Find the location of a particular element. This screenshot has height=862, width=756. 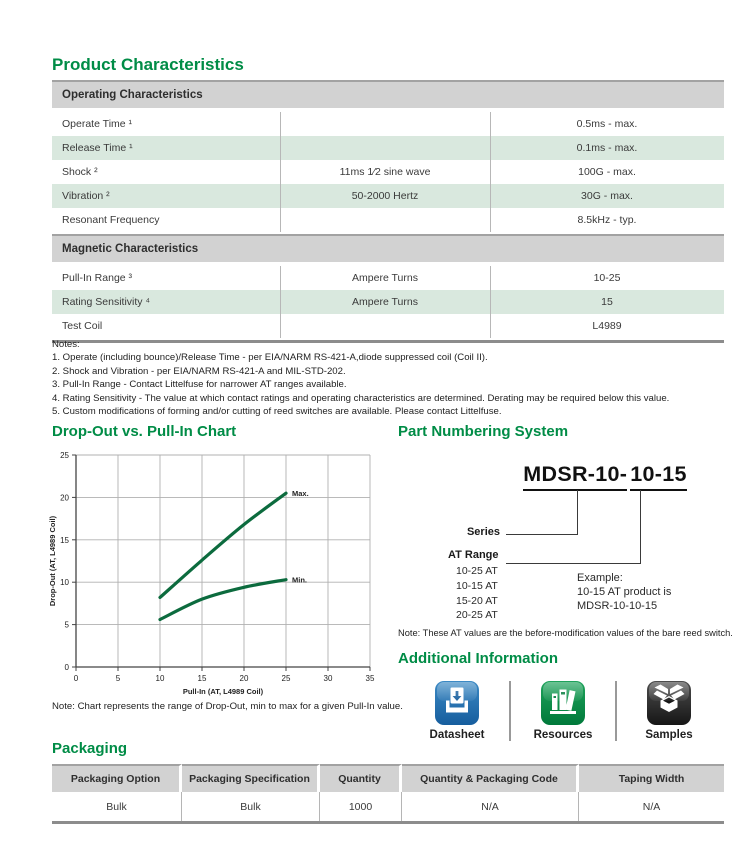

svg-text: 30 is located at coordinates (328, 678).